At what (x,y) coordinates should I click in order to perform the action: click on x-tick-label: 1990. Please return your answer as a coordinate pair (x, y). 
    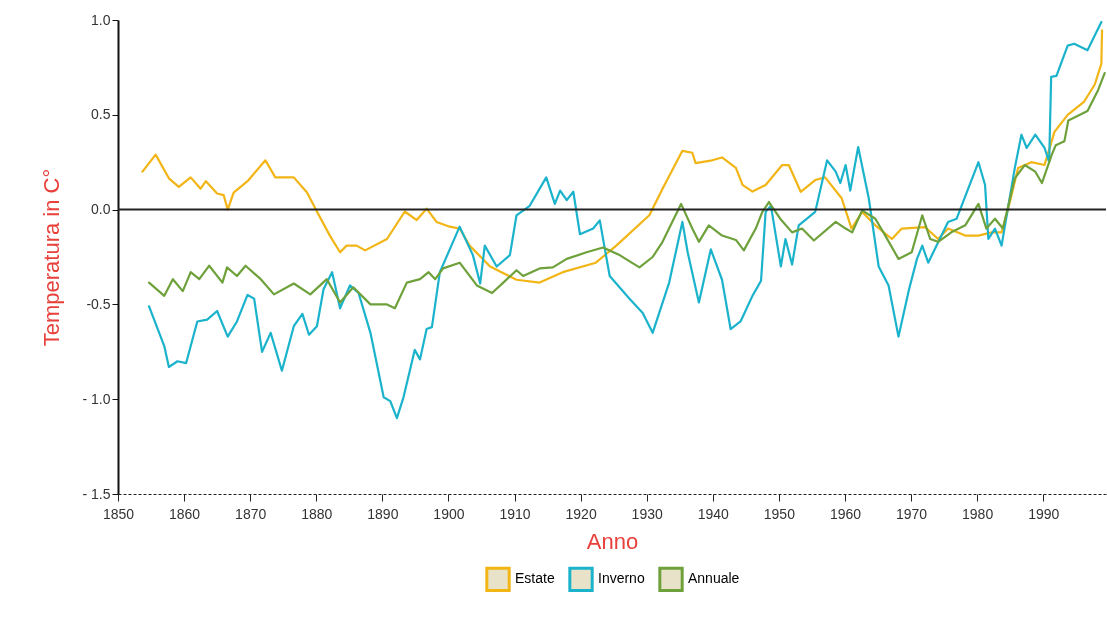
    Looking at the image, I should click on (1044, 513).